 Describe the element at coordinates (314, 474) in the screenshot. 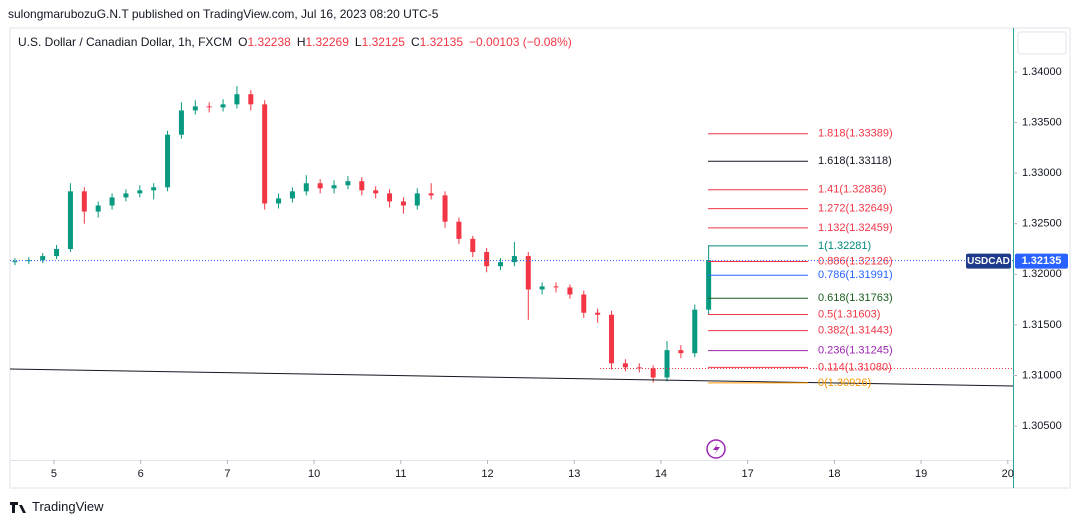

I see `x-tick-label: 10` at that location.